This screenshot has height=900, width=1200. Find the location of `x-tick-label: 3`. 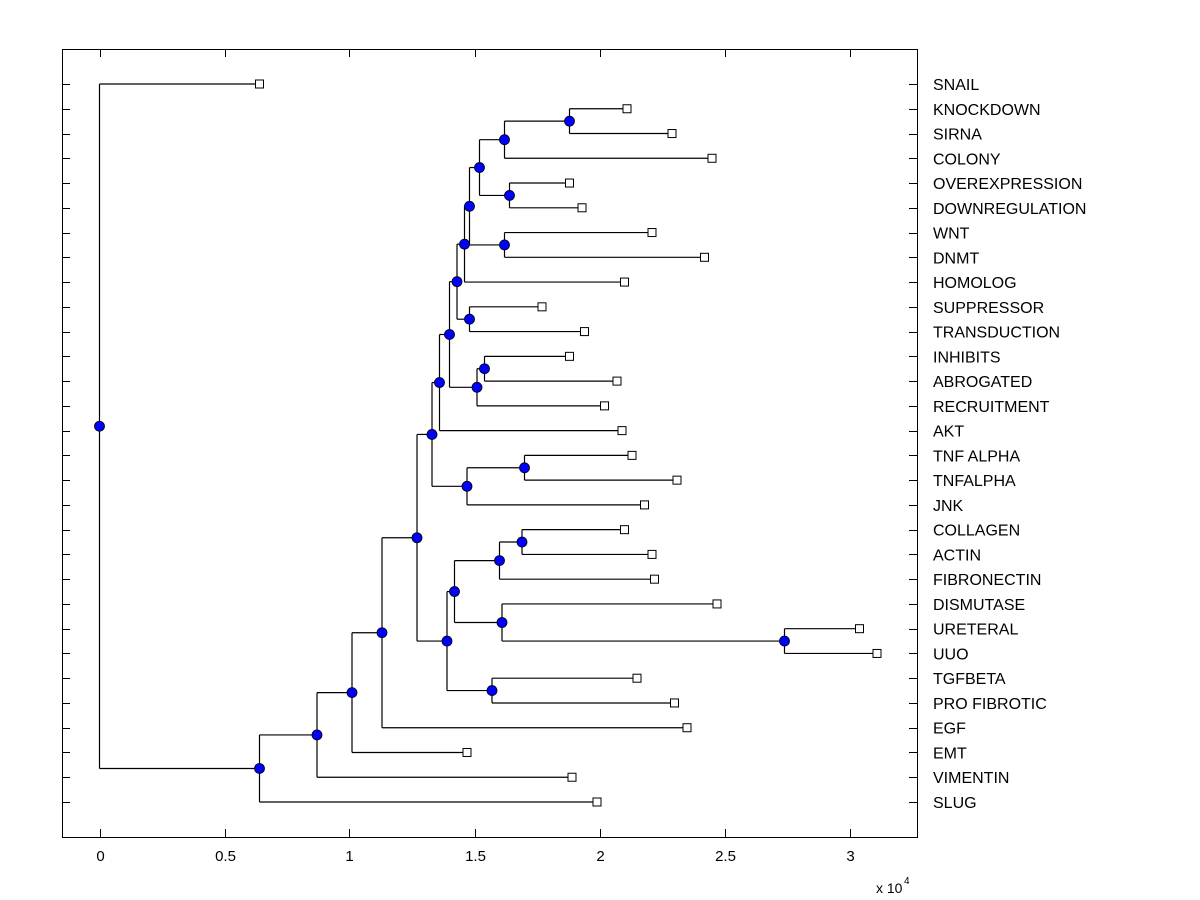

x-tick-label: 3 is located at coordinates (850, 856).